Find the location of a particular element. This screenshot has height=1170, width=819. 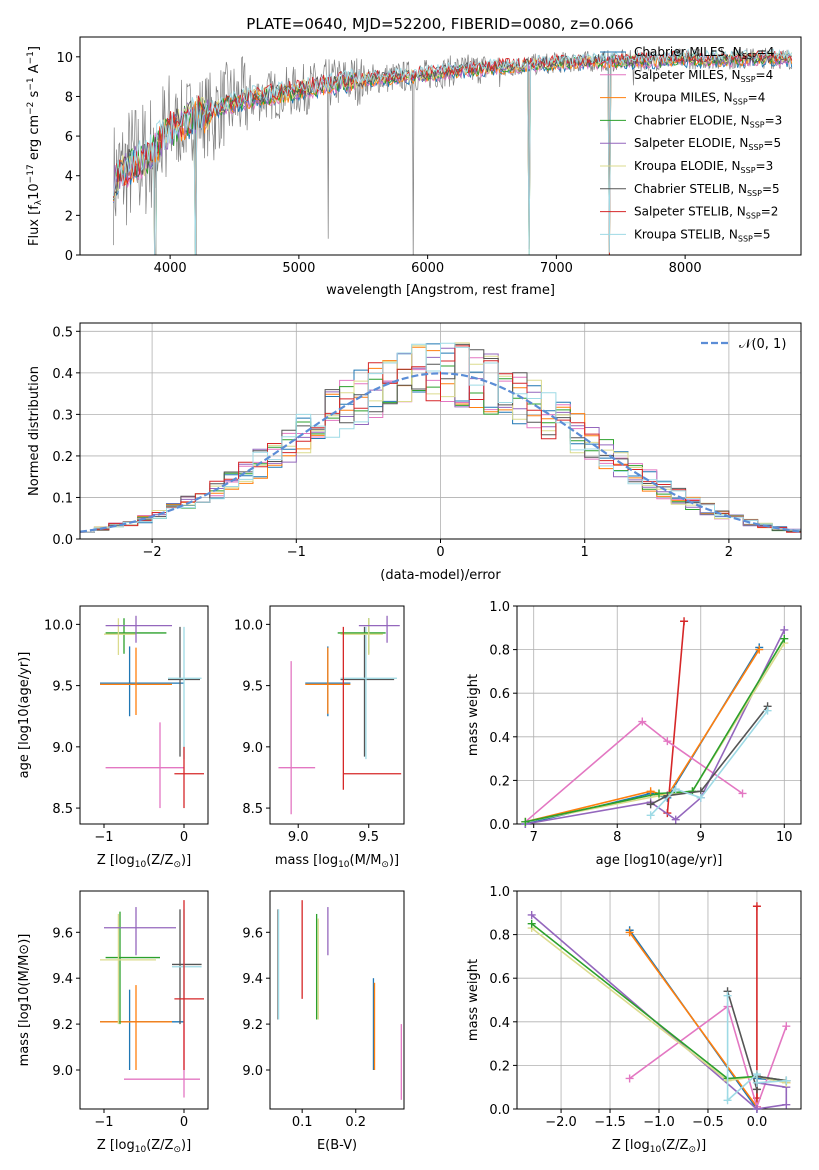

x-axis-label: Z [log10(Z/Z⊙)] is located at coordinates (144, 861).